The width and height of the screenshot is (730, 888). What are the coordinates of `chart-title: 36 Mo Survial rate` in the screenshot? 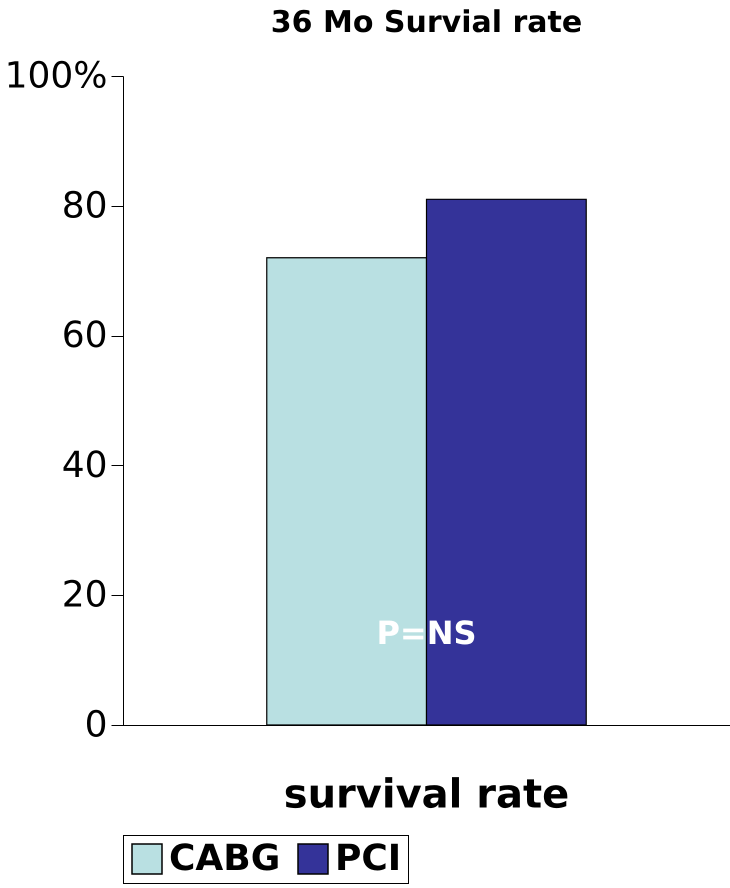 It's located at (426, 22).